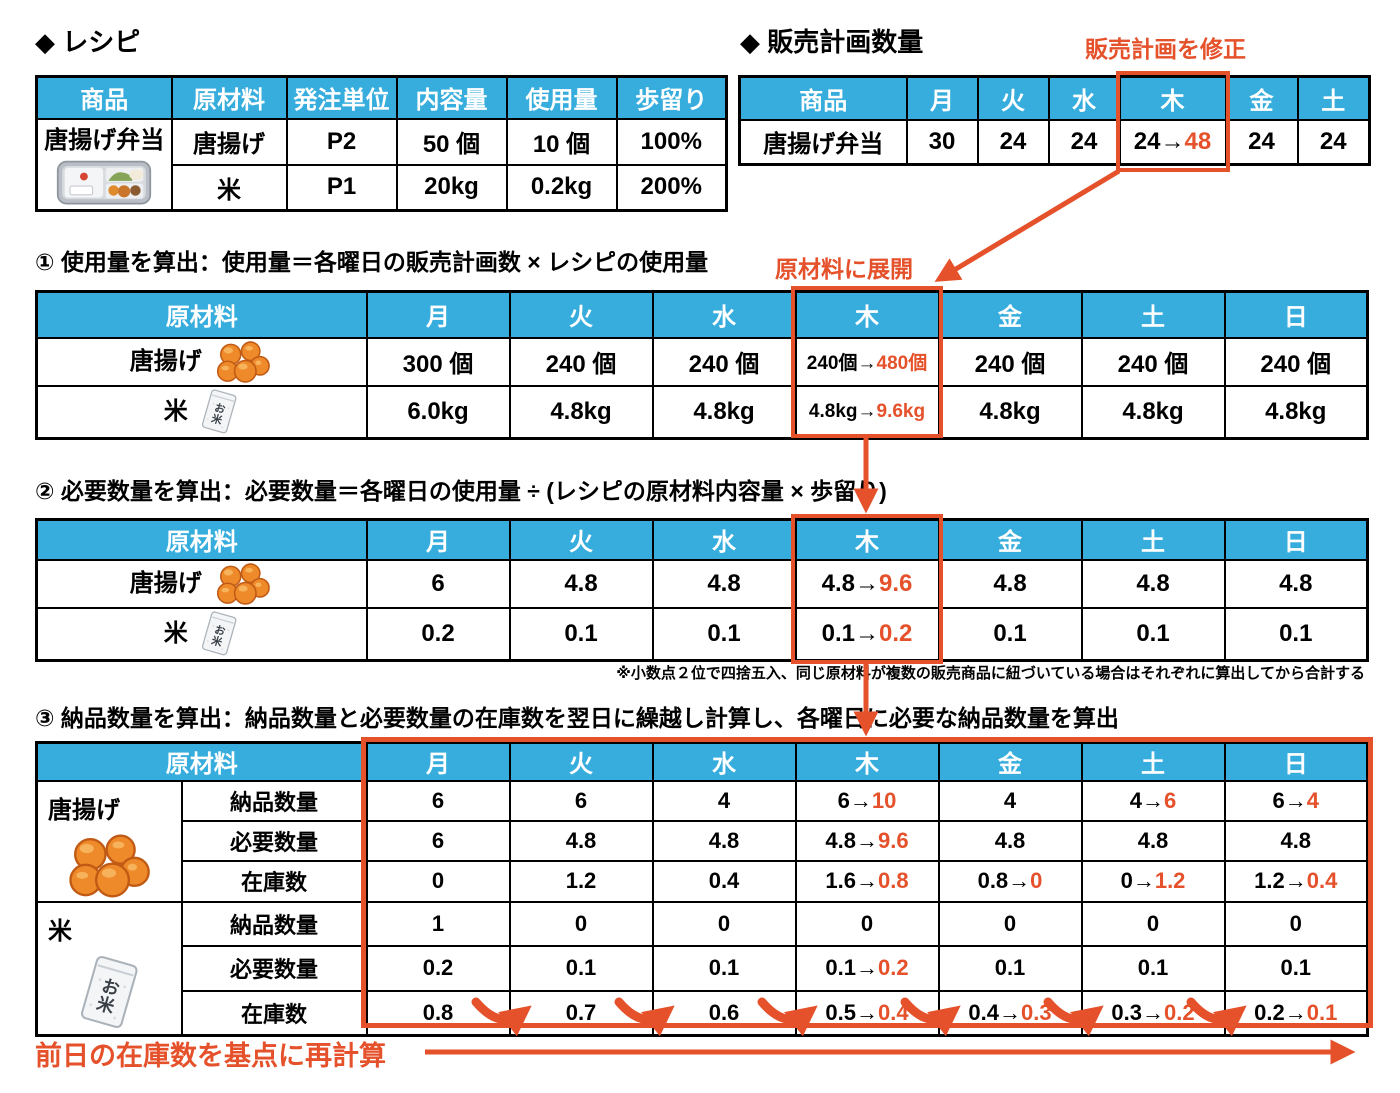 The image size is (1400, 1093). What do you see at coordinates (581, 1012) in the screenshot?
I see `stock-value: 0.7` at bounding box center [581, 1012].